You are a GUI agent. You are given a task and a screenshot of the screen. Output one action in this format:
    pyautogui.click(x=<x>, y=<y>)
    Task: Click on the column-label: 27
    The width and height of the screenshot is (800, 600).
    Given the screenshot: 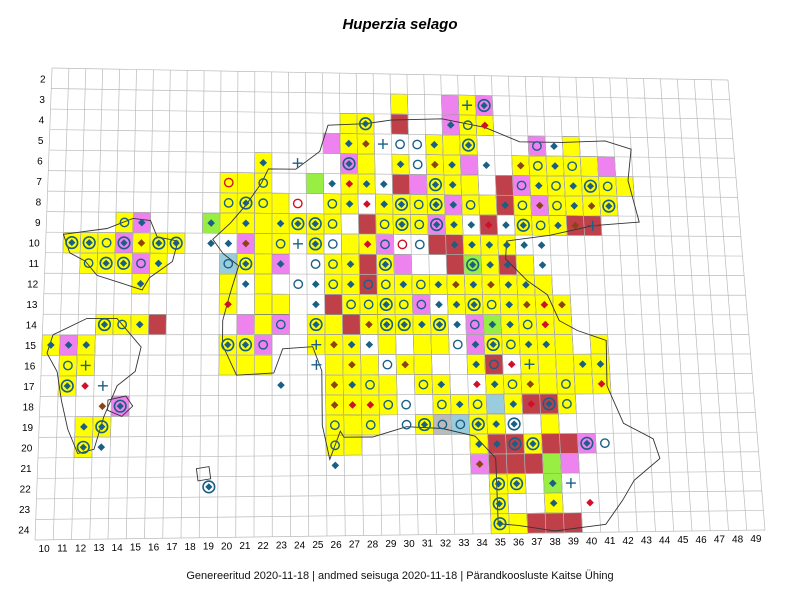 What is the action you would take?
    pyautogui.click(x=355, y=545)
    